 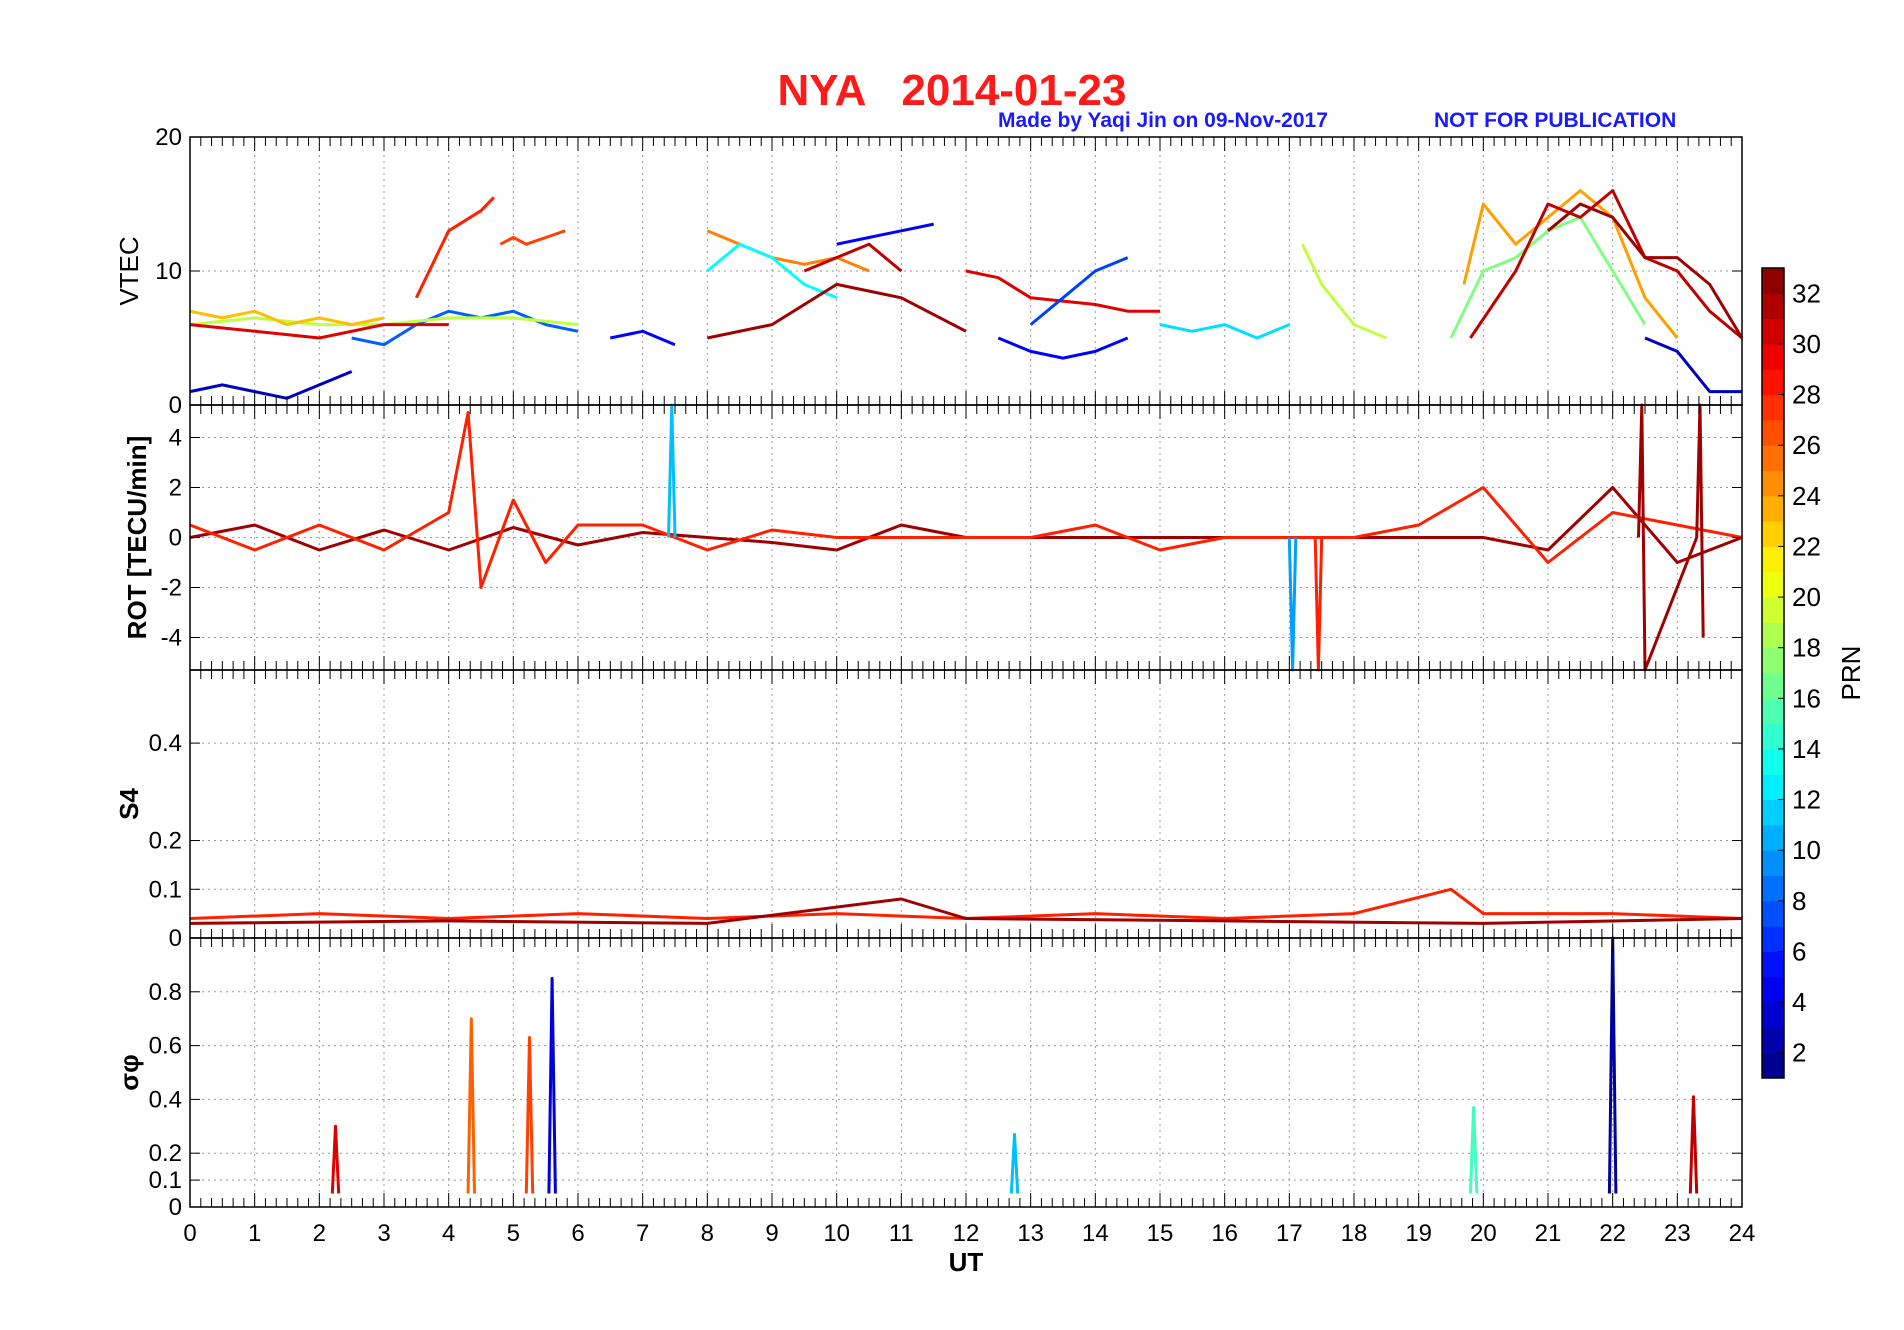 What do you see at coordinates (1806, 445) in the screenshot?
I see `colorbar-tick-label: 26` at bounding box center [1806, 445].